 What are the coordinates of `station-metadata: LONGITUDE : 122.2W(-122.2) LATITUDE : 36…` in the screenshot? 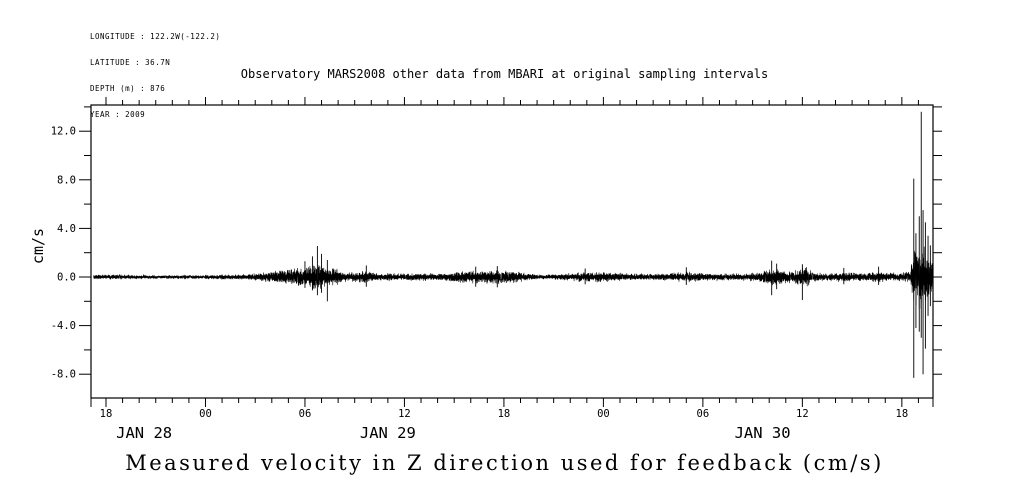 It's located at (155, 76).